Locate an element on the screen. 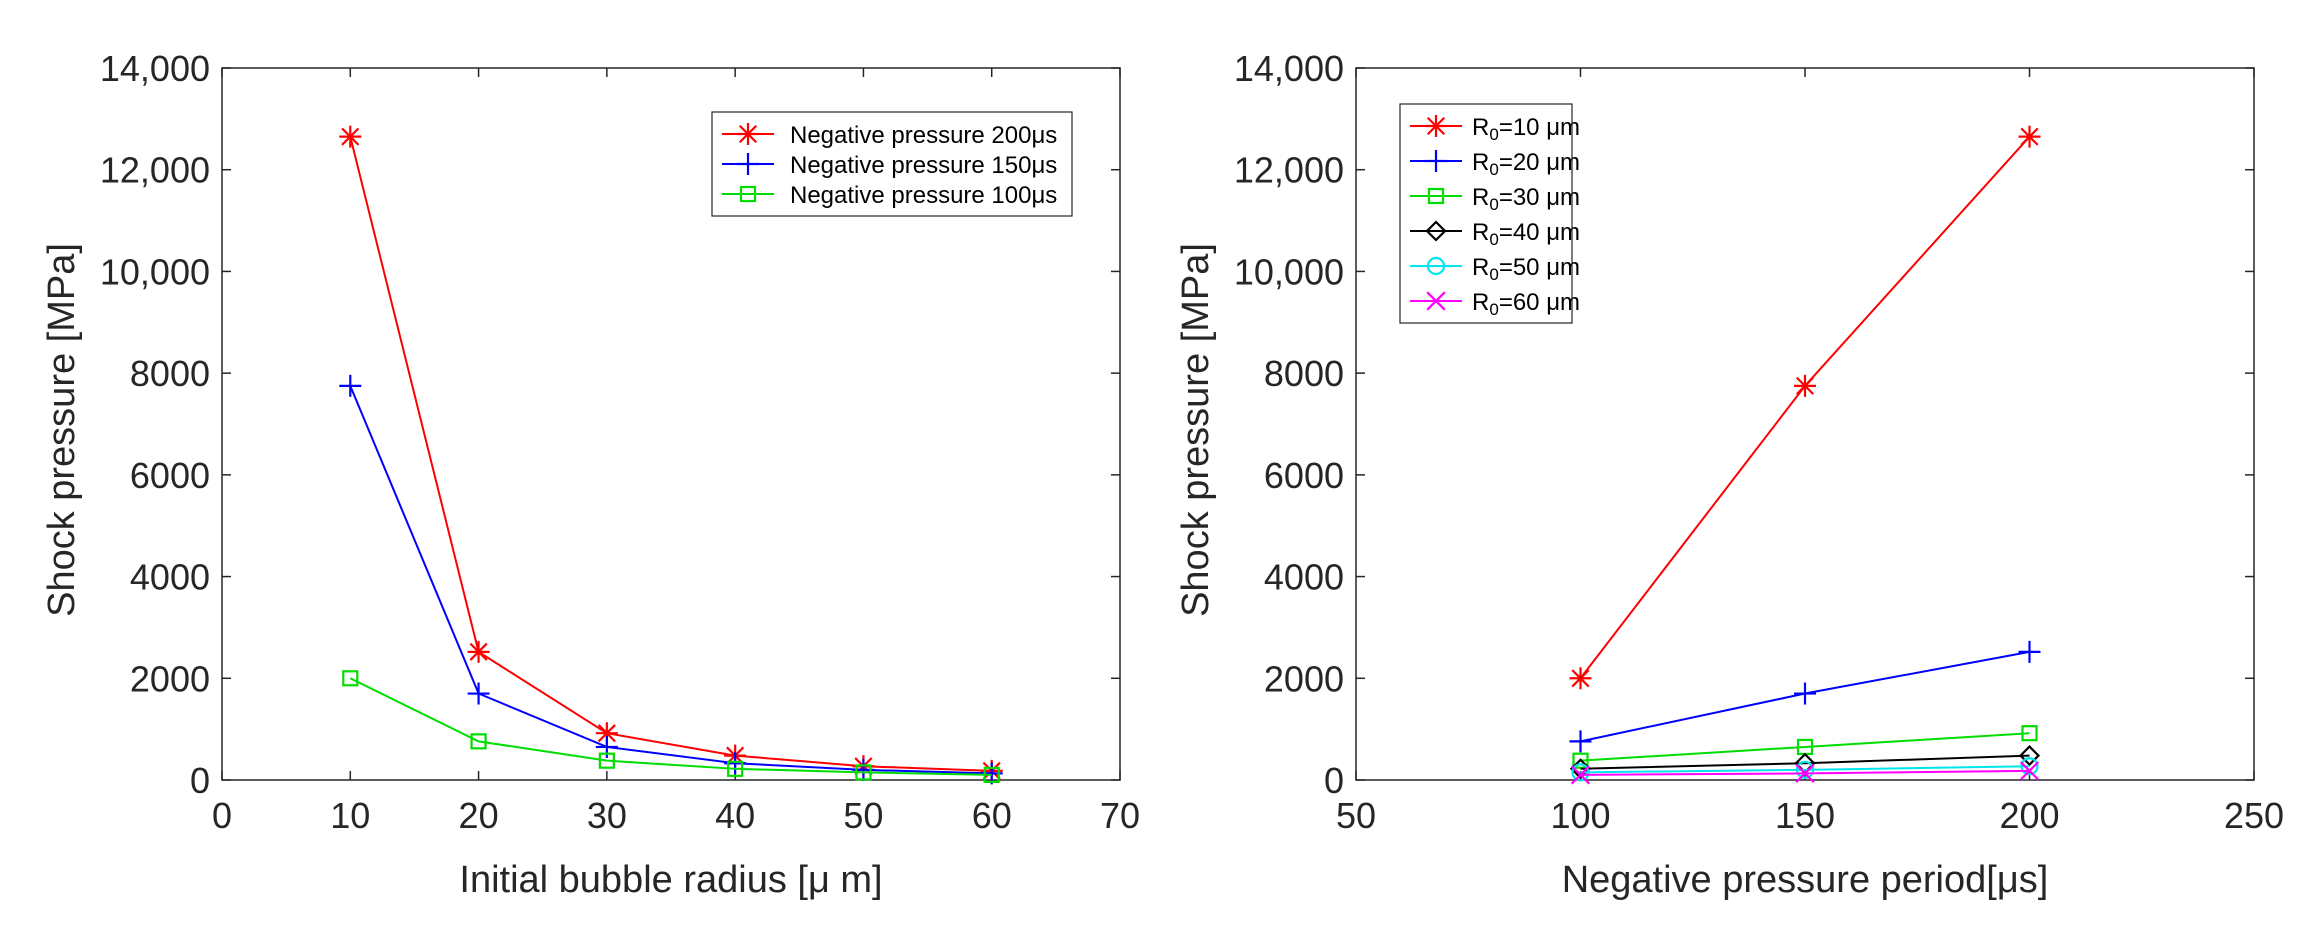 This screenshot has width=2322, height=929. y-tick-label: 8000 is located at coordinates (170, 373).